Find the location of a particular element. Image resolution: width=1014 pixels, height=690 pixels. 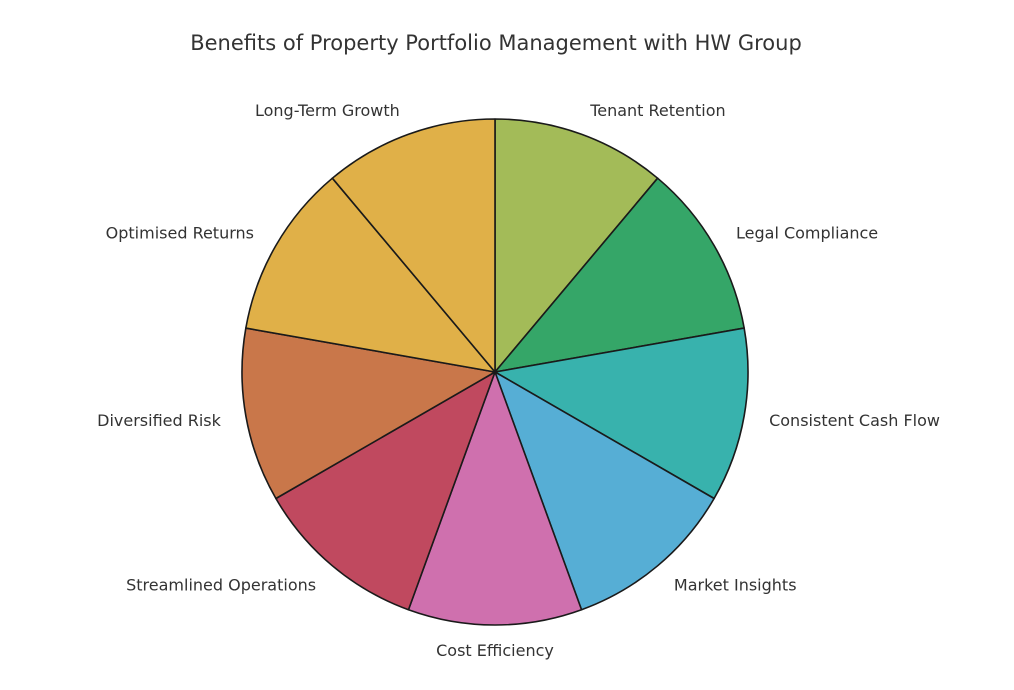

pie-slice-consistent-cash-flow is located at coordinates (621, 413).